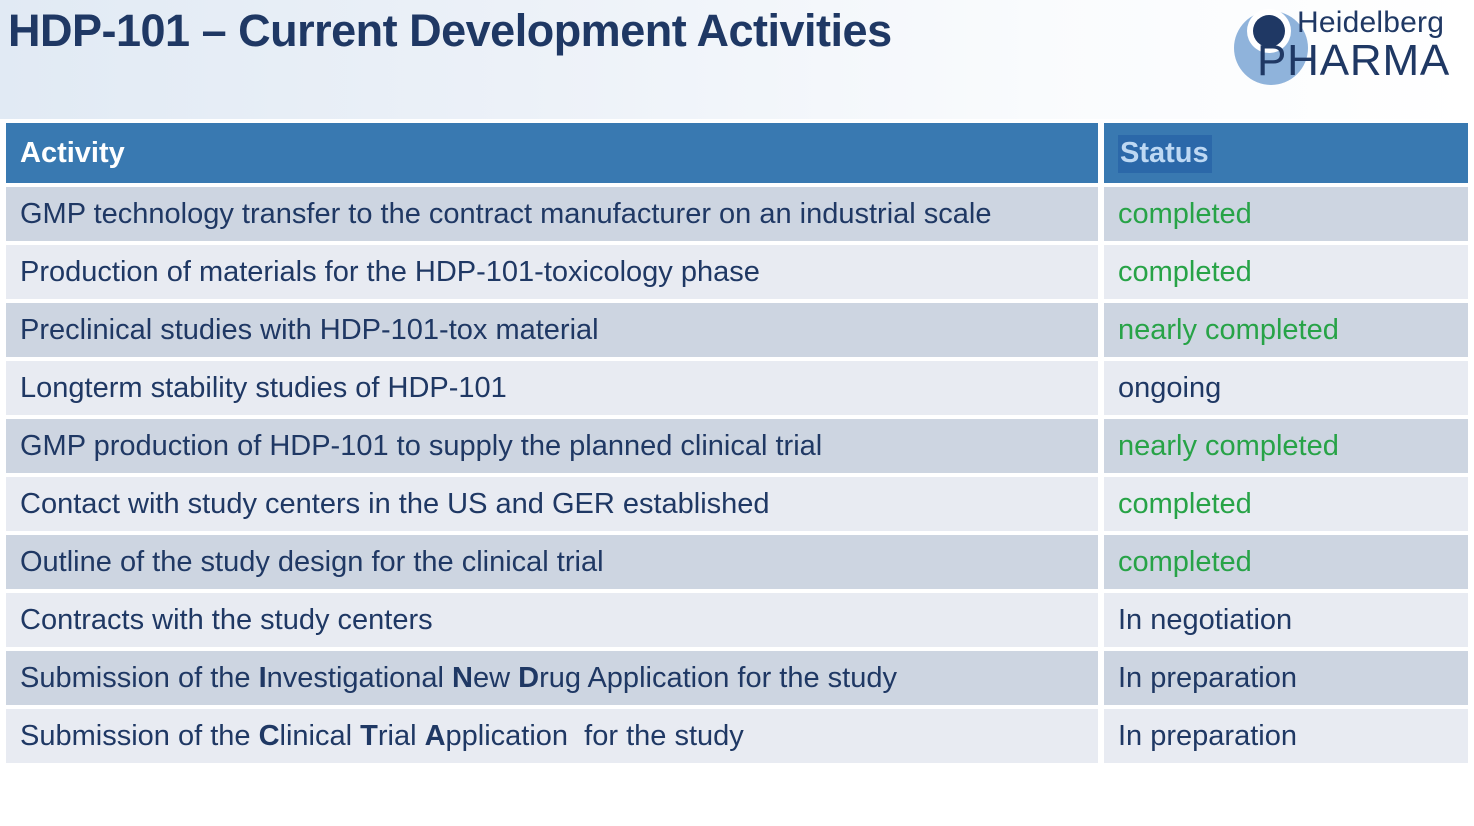 The height and width of the screenshot is (826, 1474). I want to click on person-in-circle-icon, so click(1271, 47).